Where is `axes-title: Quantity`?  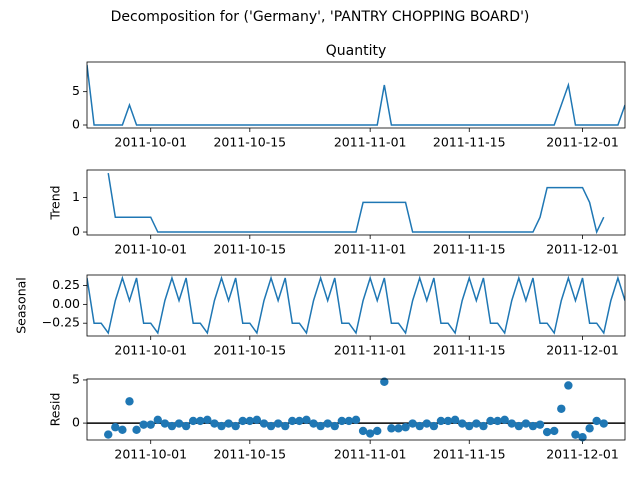
axes-title: Quantity is located at coordinates (356, 51).